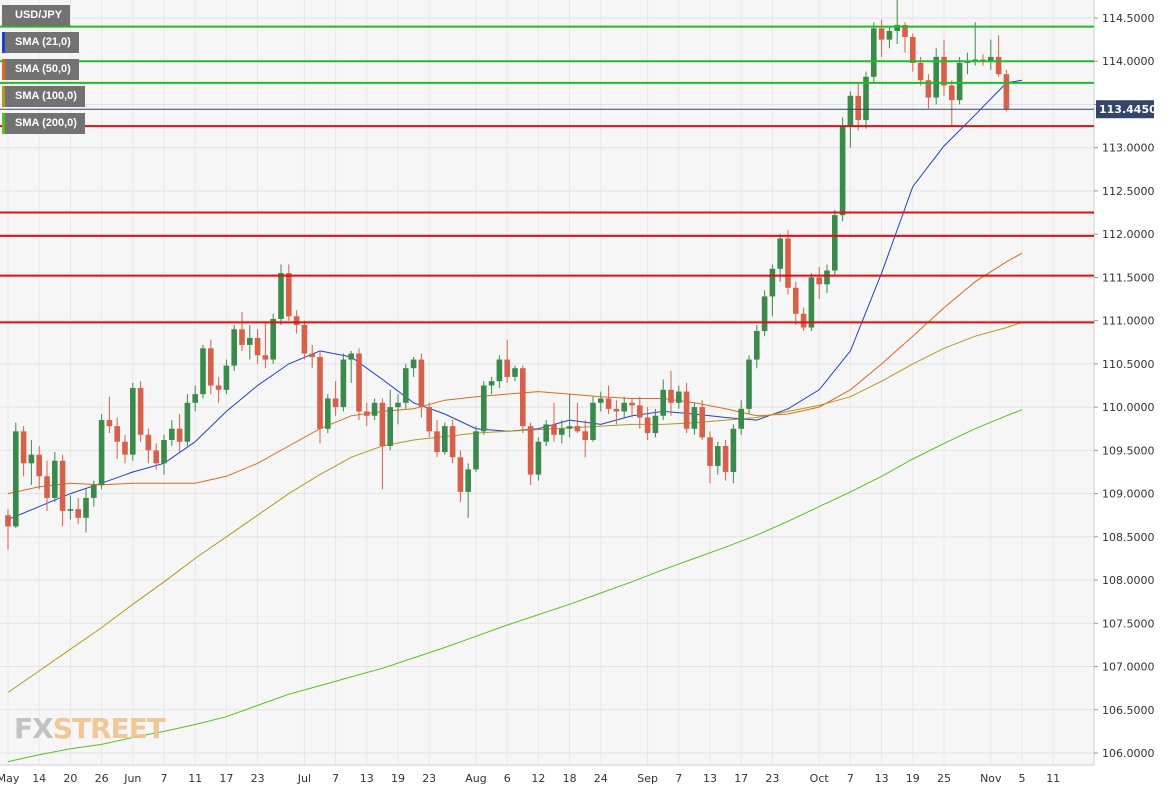 This screenshot has height=790, width=1172. I want to click on x-tick-label: May, so click(10, 778).